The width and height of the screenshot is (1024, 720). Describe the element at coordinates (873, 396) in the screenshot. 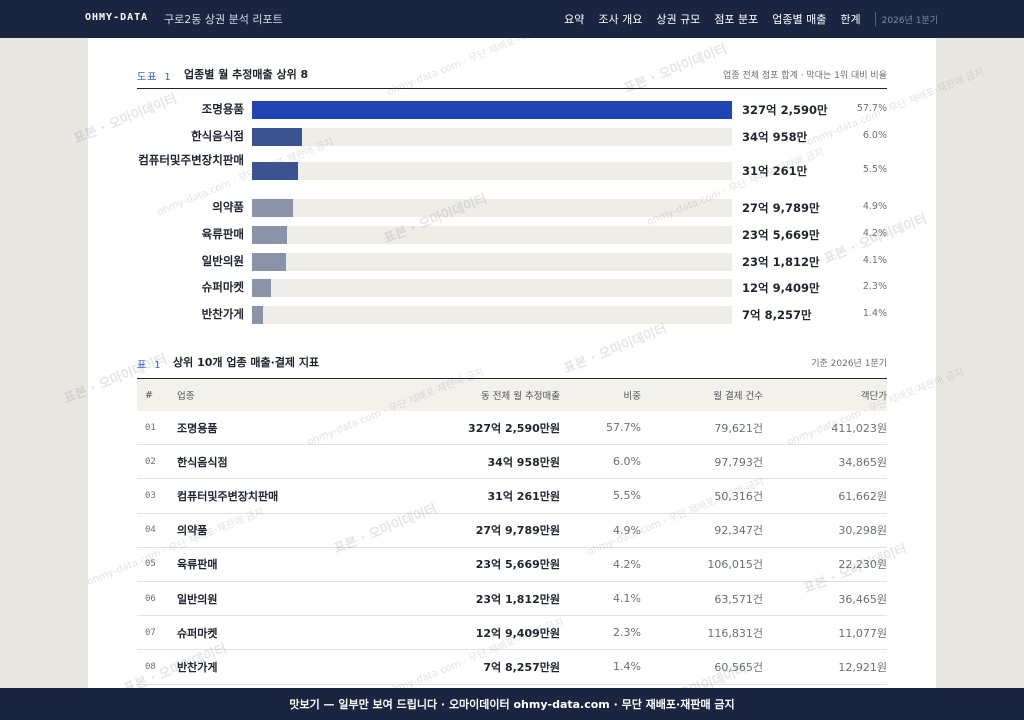

I see `col-header-unit-price: 객단가` at that location.